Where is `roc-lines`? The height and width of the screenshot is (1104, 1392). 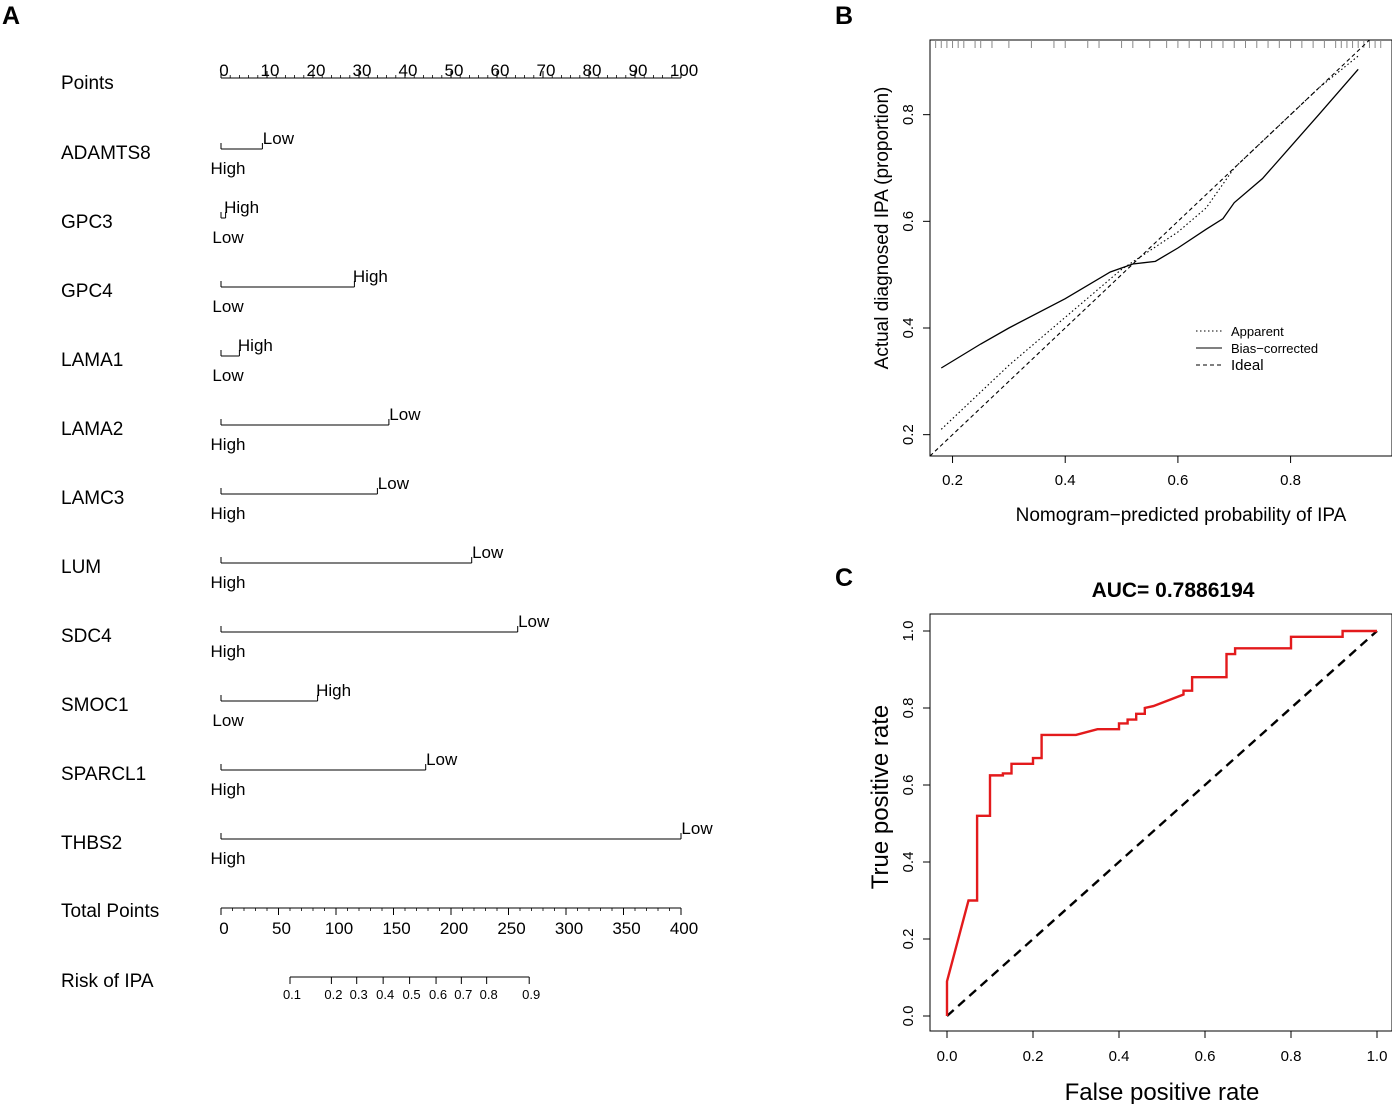
roc-lines is located at coordinates (1161, 823).